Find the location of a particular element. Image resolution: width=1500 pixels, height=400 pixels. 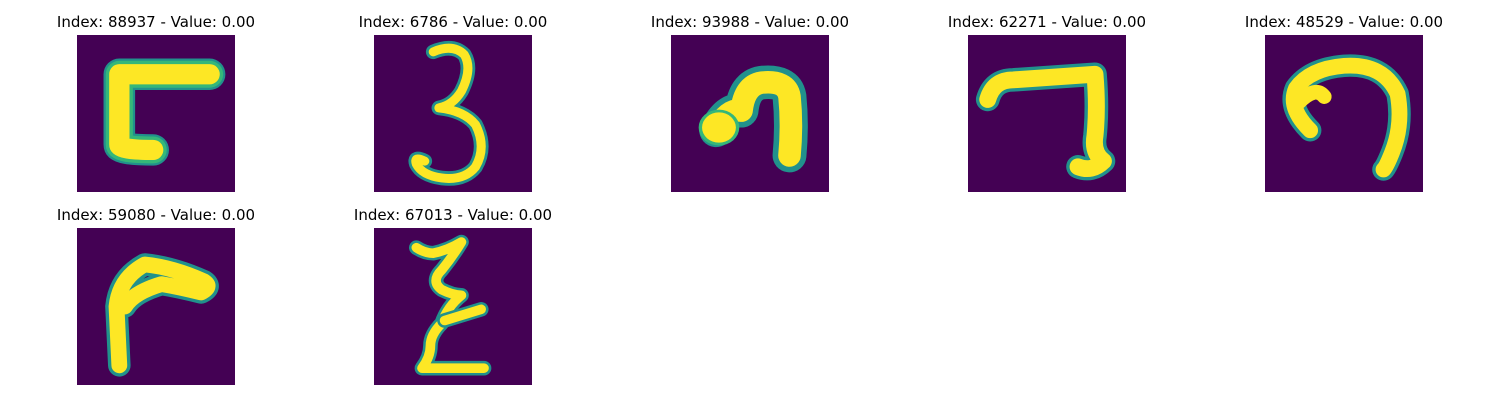

panel-title: Index: 67013 - Value: 0.00 is located at coordinates (453, 215).